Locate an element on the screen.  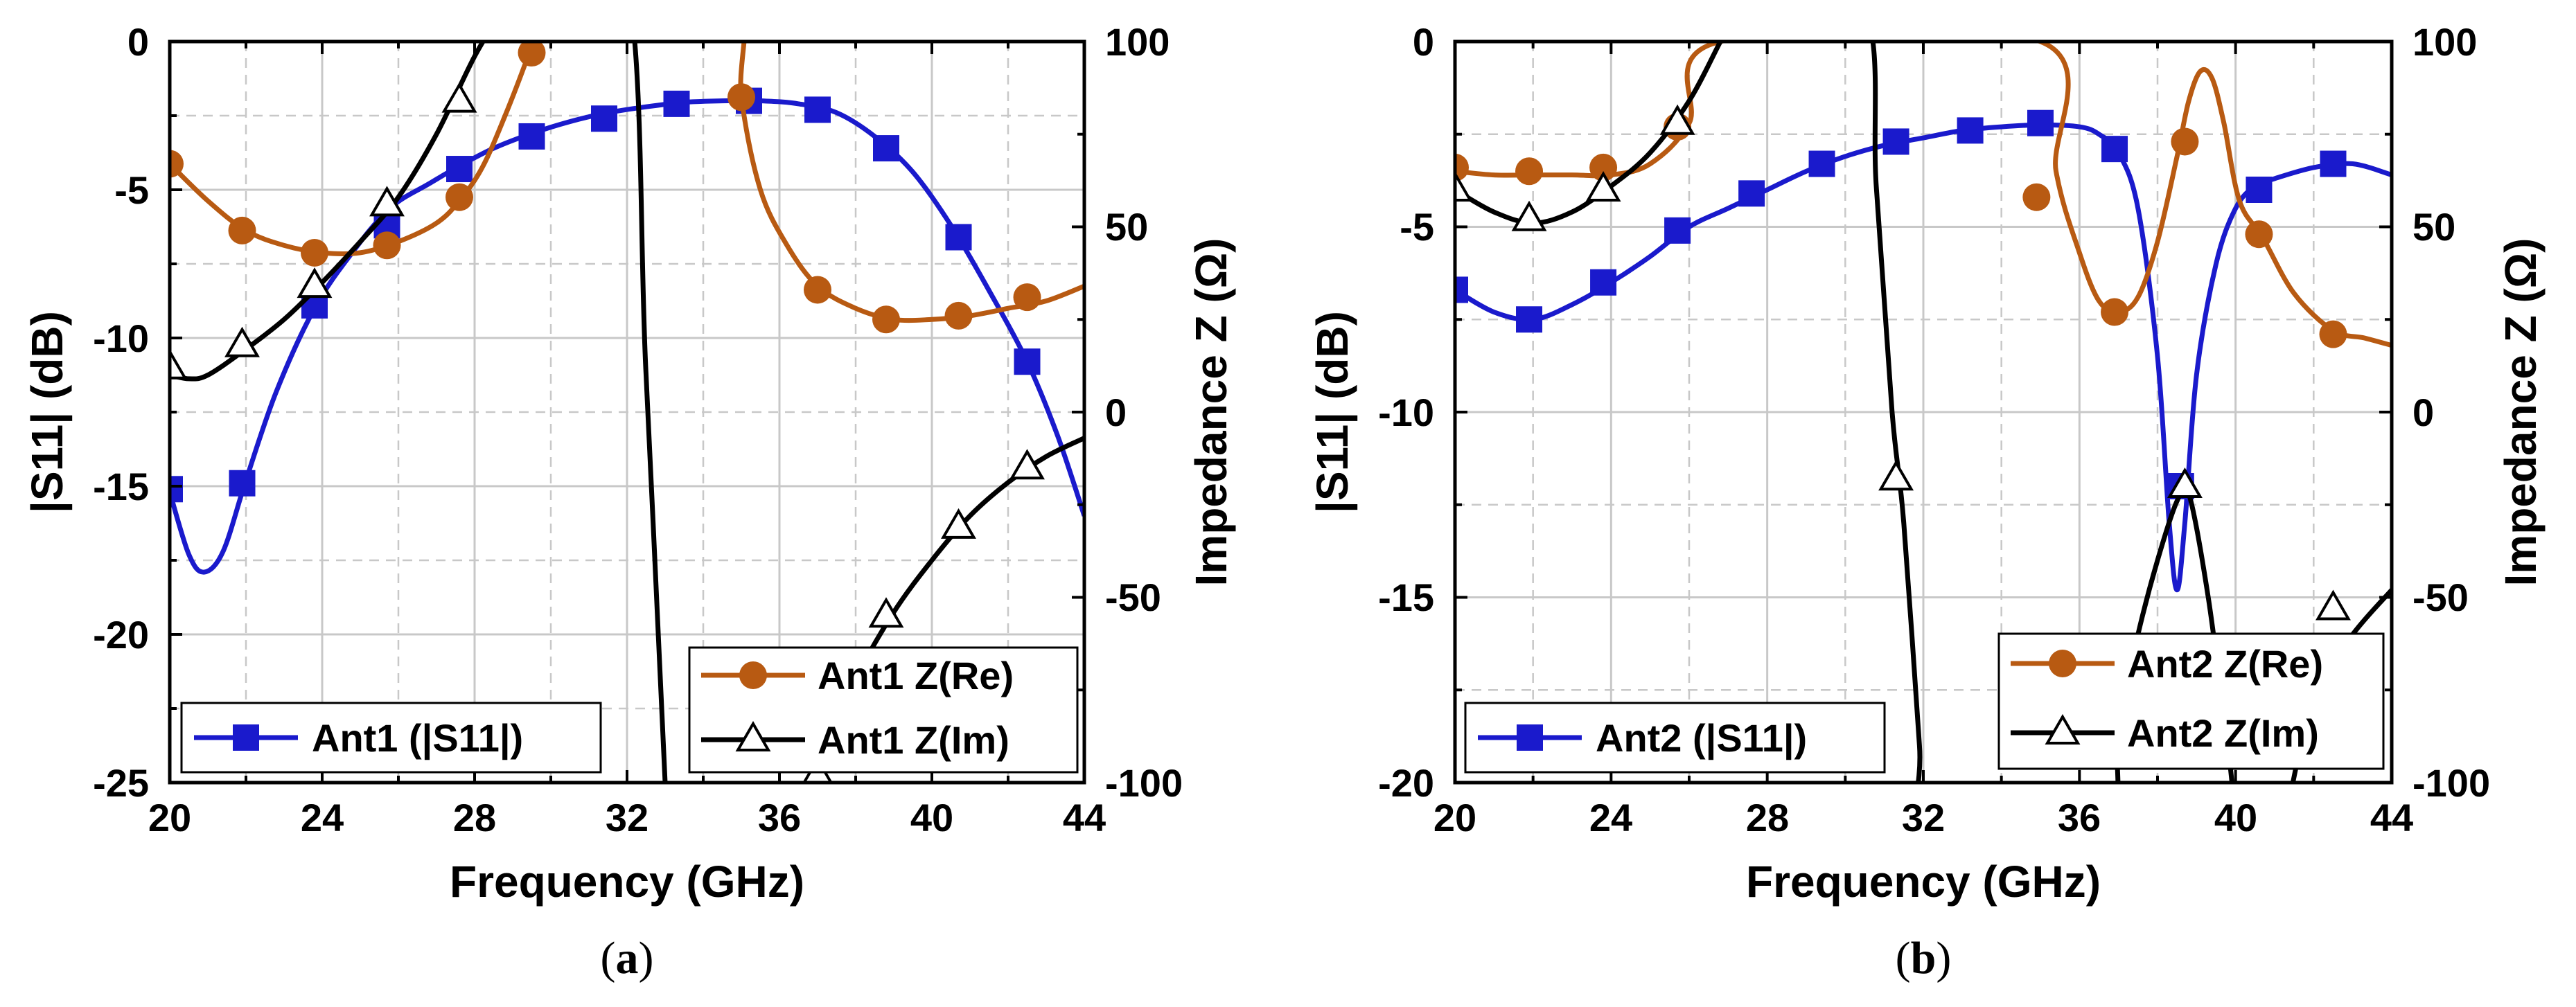
legend-marker-circle is located at coordinates (2062, 663).